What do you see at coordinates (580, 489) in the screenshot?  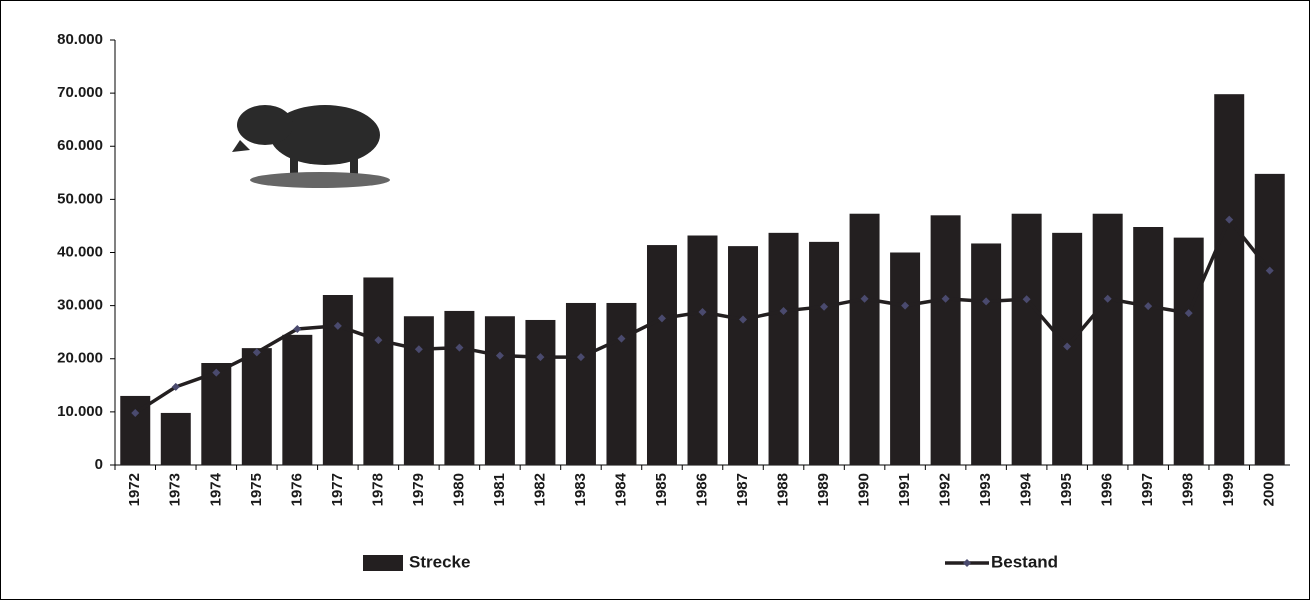 I see `x-tick-label: 1983` at bounding box center [580, 489].